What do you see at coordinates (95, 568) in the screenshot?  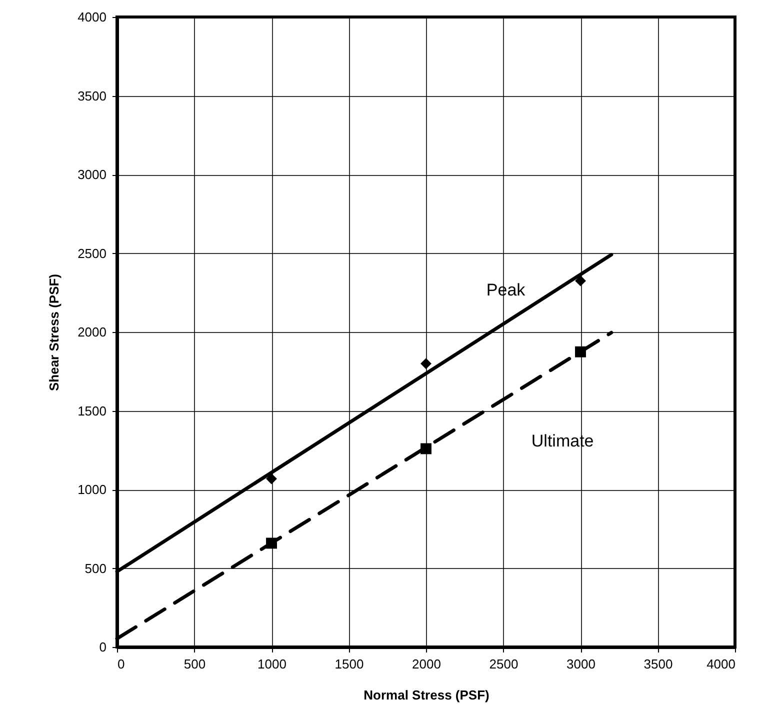 I see `y-tick-label: 500` at bounding box center [95, 568].